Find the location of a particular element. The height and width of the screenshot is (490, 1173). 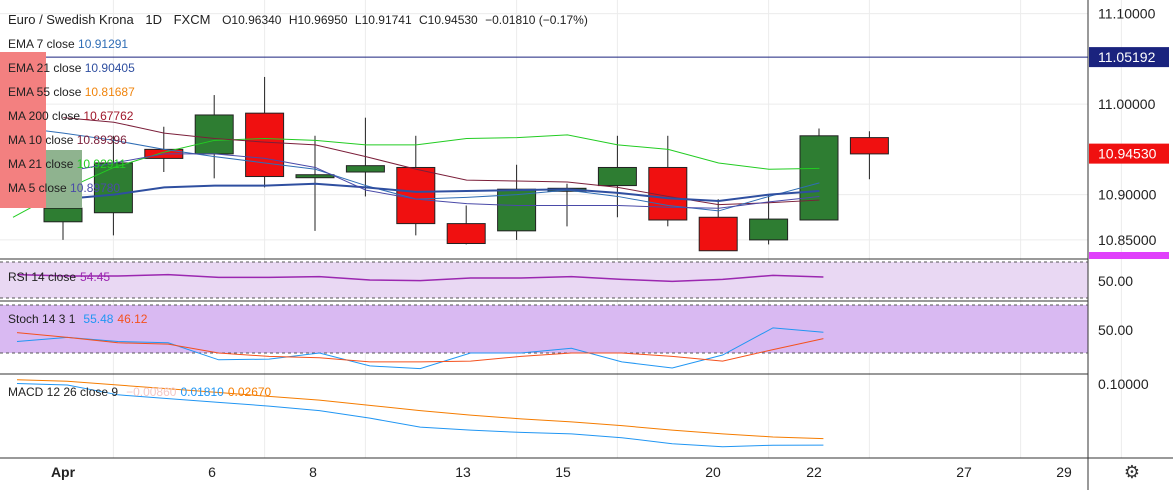

high-value: 10.96950 is located at coordinates (322, 20).